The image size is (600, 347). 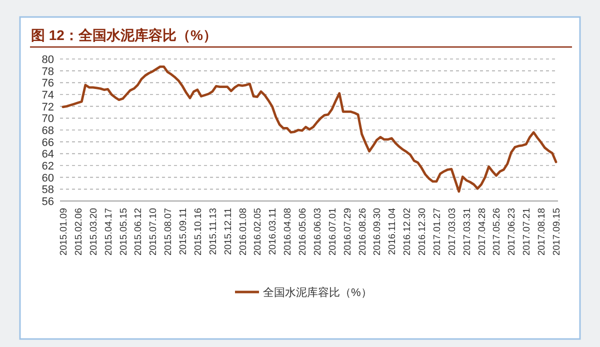 I want to click on x-tick-label: 2015.11.13, so click(x=213, y=231).